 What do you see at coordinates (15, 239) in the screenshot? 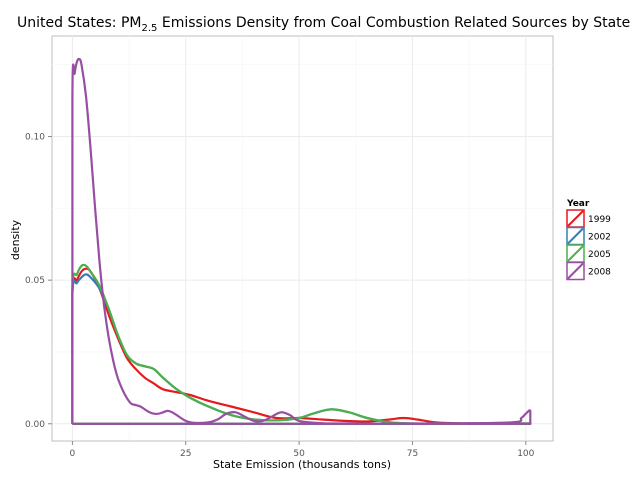
I see `y-axis-title: density` at bounding box center [15, 239].